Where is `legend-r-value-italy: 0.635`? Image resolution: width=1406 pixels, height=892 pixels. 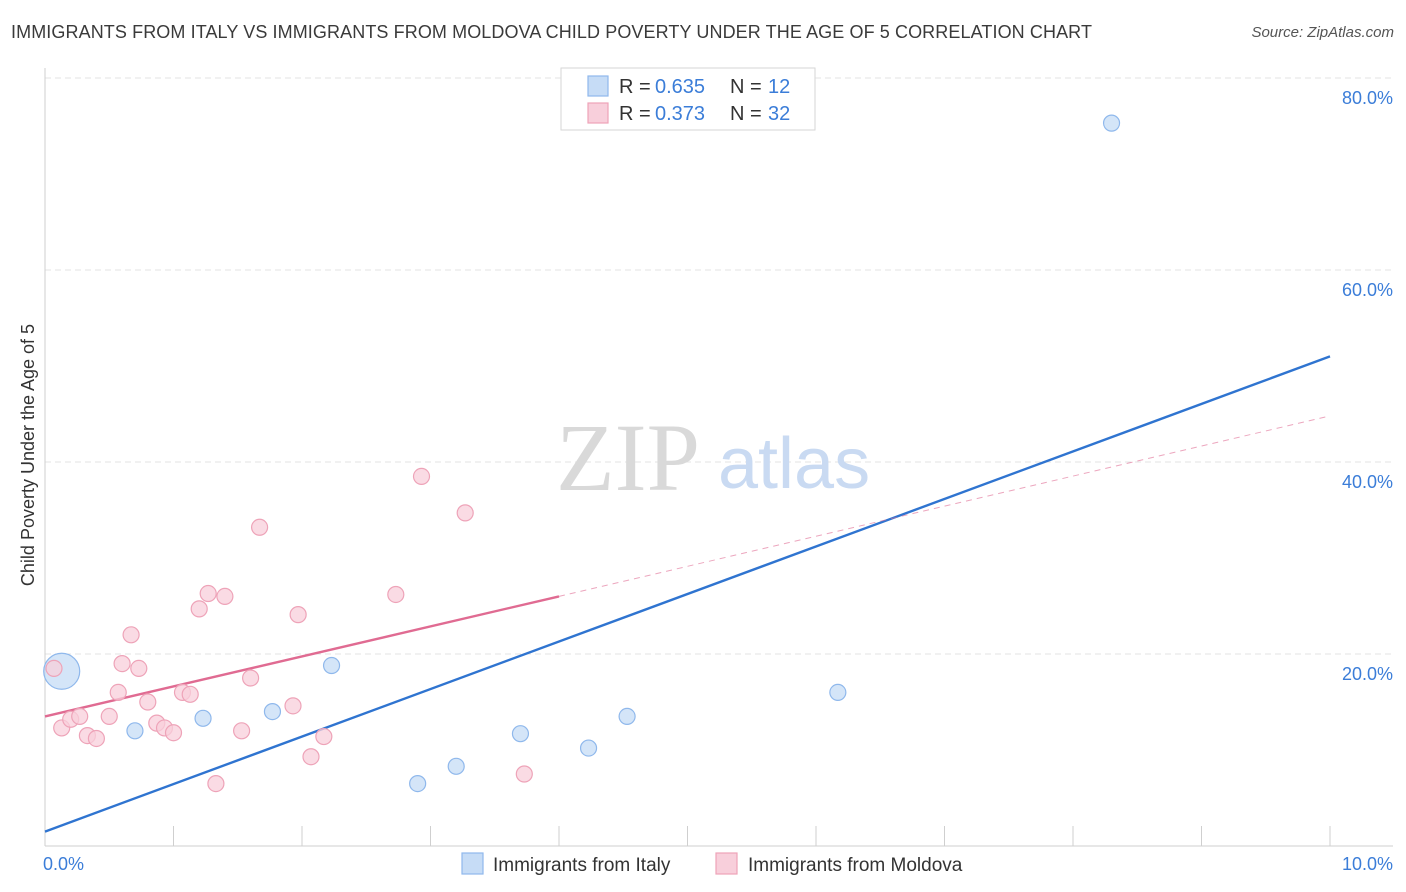 legend-r-value-italy: 0.635 is located at coordinates (680, 87).